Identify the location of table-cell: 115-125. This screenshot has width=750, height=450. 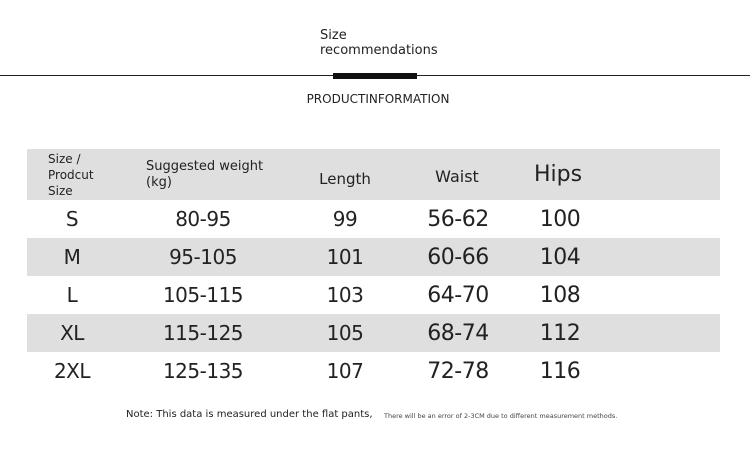
(203, 333).